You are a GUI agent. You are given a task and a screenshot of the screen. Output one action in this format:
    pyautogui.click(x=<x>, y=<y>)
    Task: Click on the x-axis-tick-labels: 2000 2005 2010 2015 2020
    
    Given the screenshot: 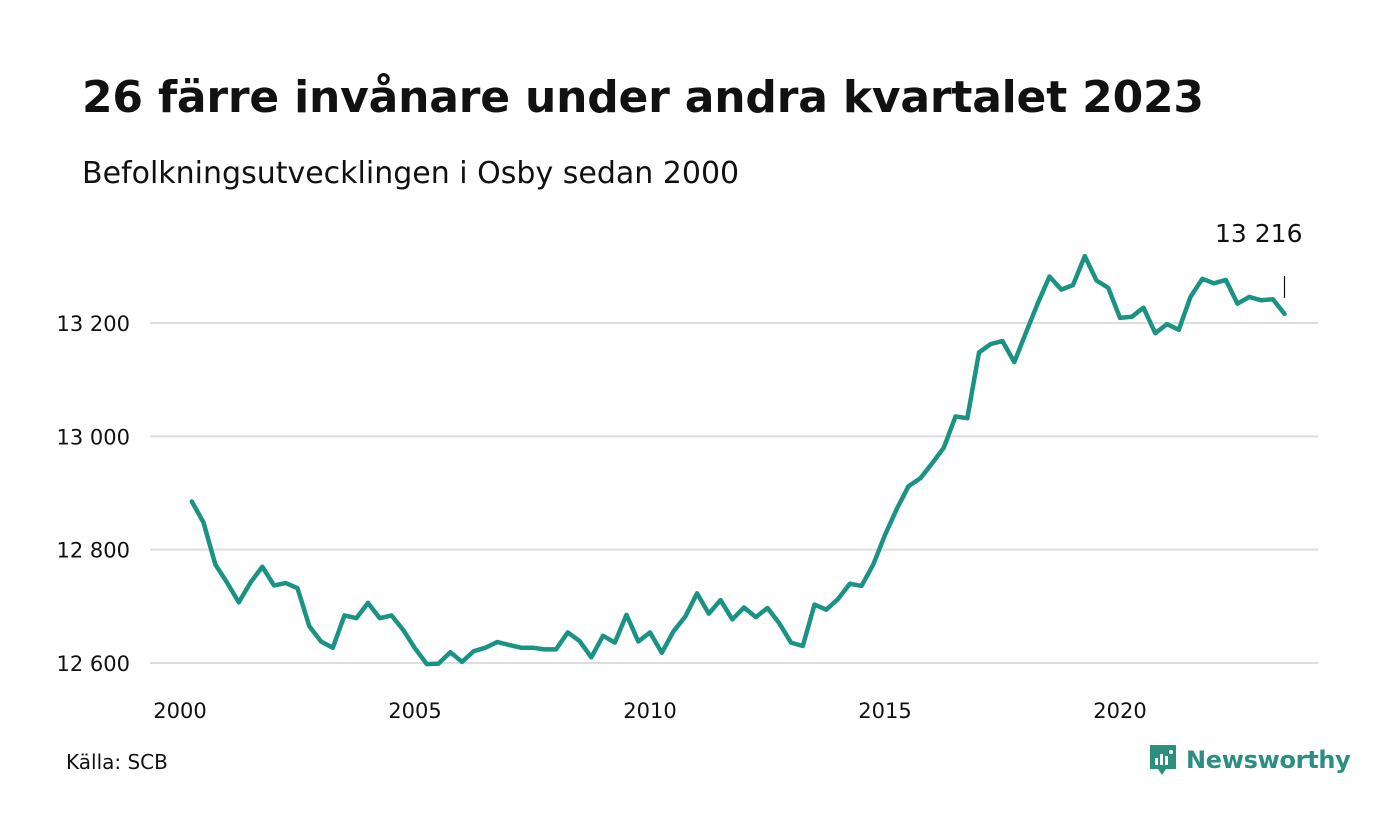 What is the action you would take?
    pyautogui.click(x=649, y=711)
    